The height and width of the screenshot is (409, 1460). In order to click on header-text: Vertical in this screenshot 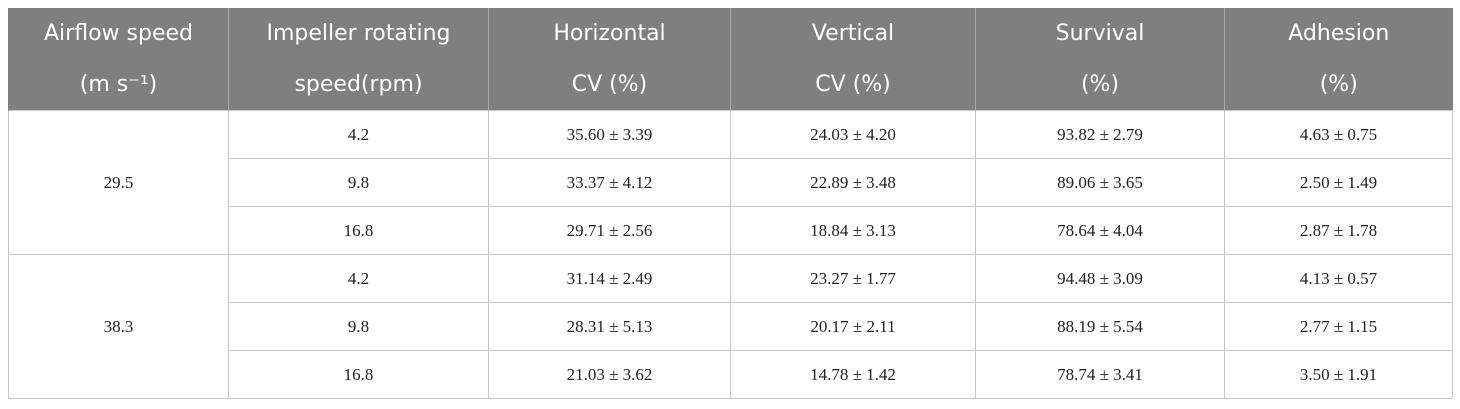, I will do `click(853, 33)`.